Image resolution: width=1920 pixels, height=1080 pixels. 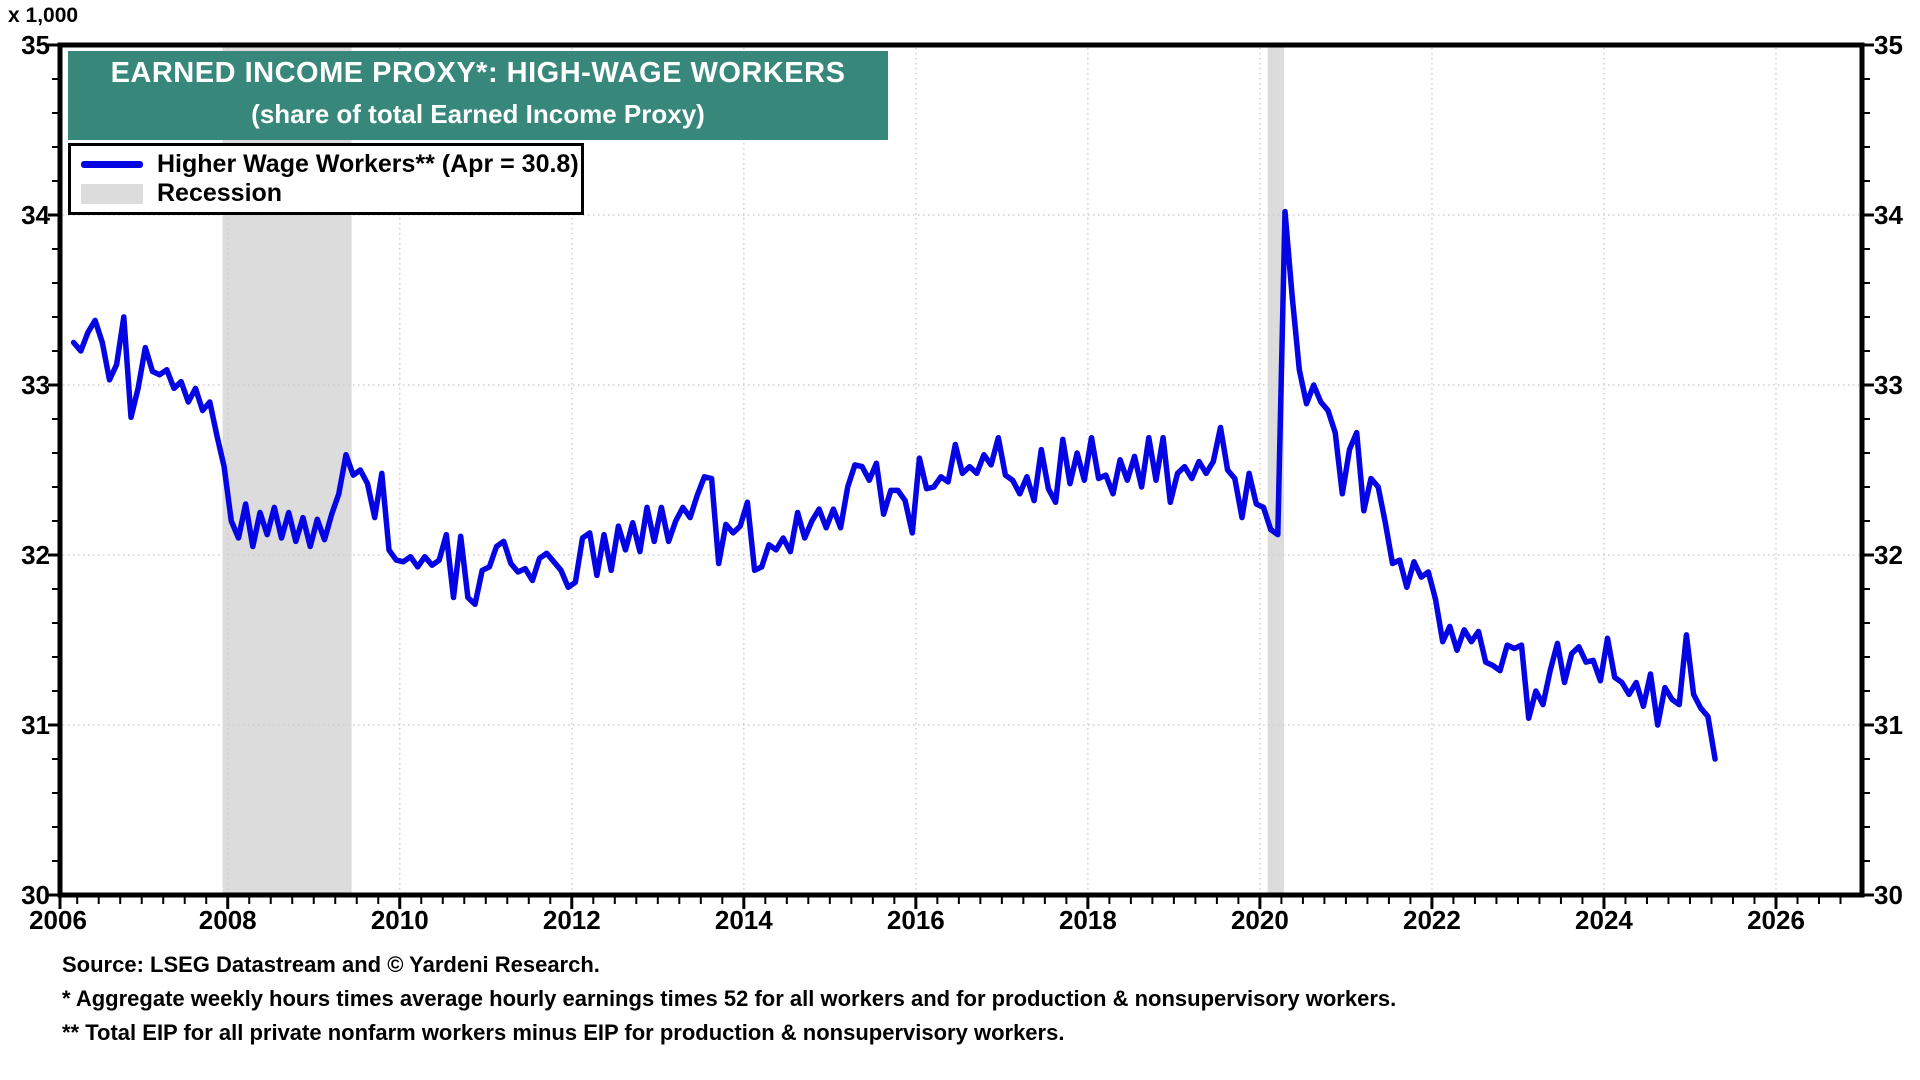 What do you see at coordinates (220, 193) in the screenshot?
I see `recession-legend-label: Recession` at bounding box center [220, 193].